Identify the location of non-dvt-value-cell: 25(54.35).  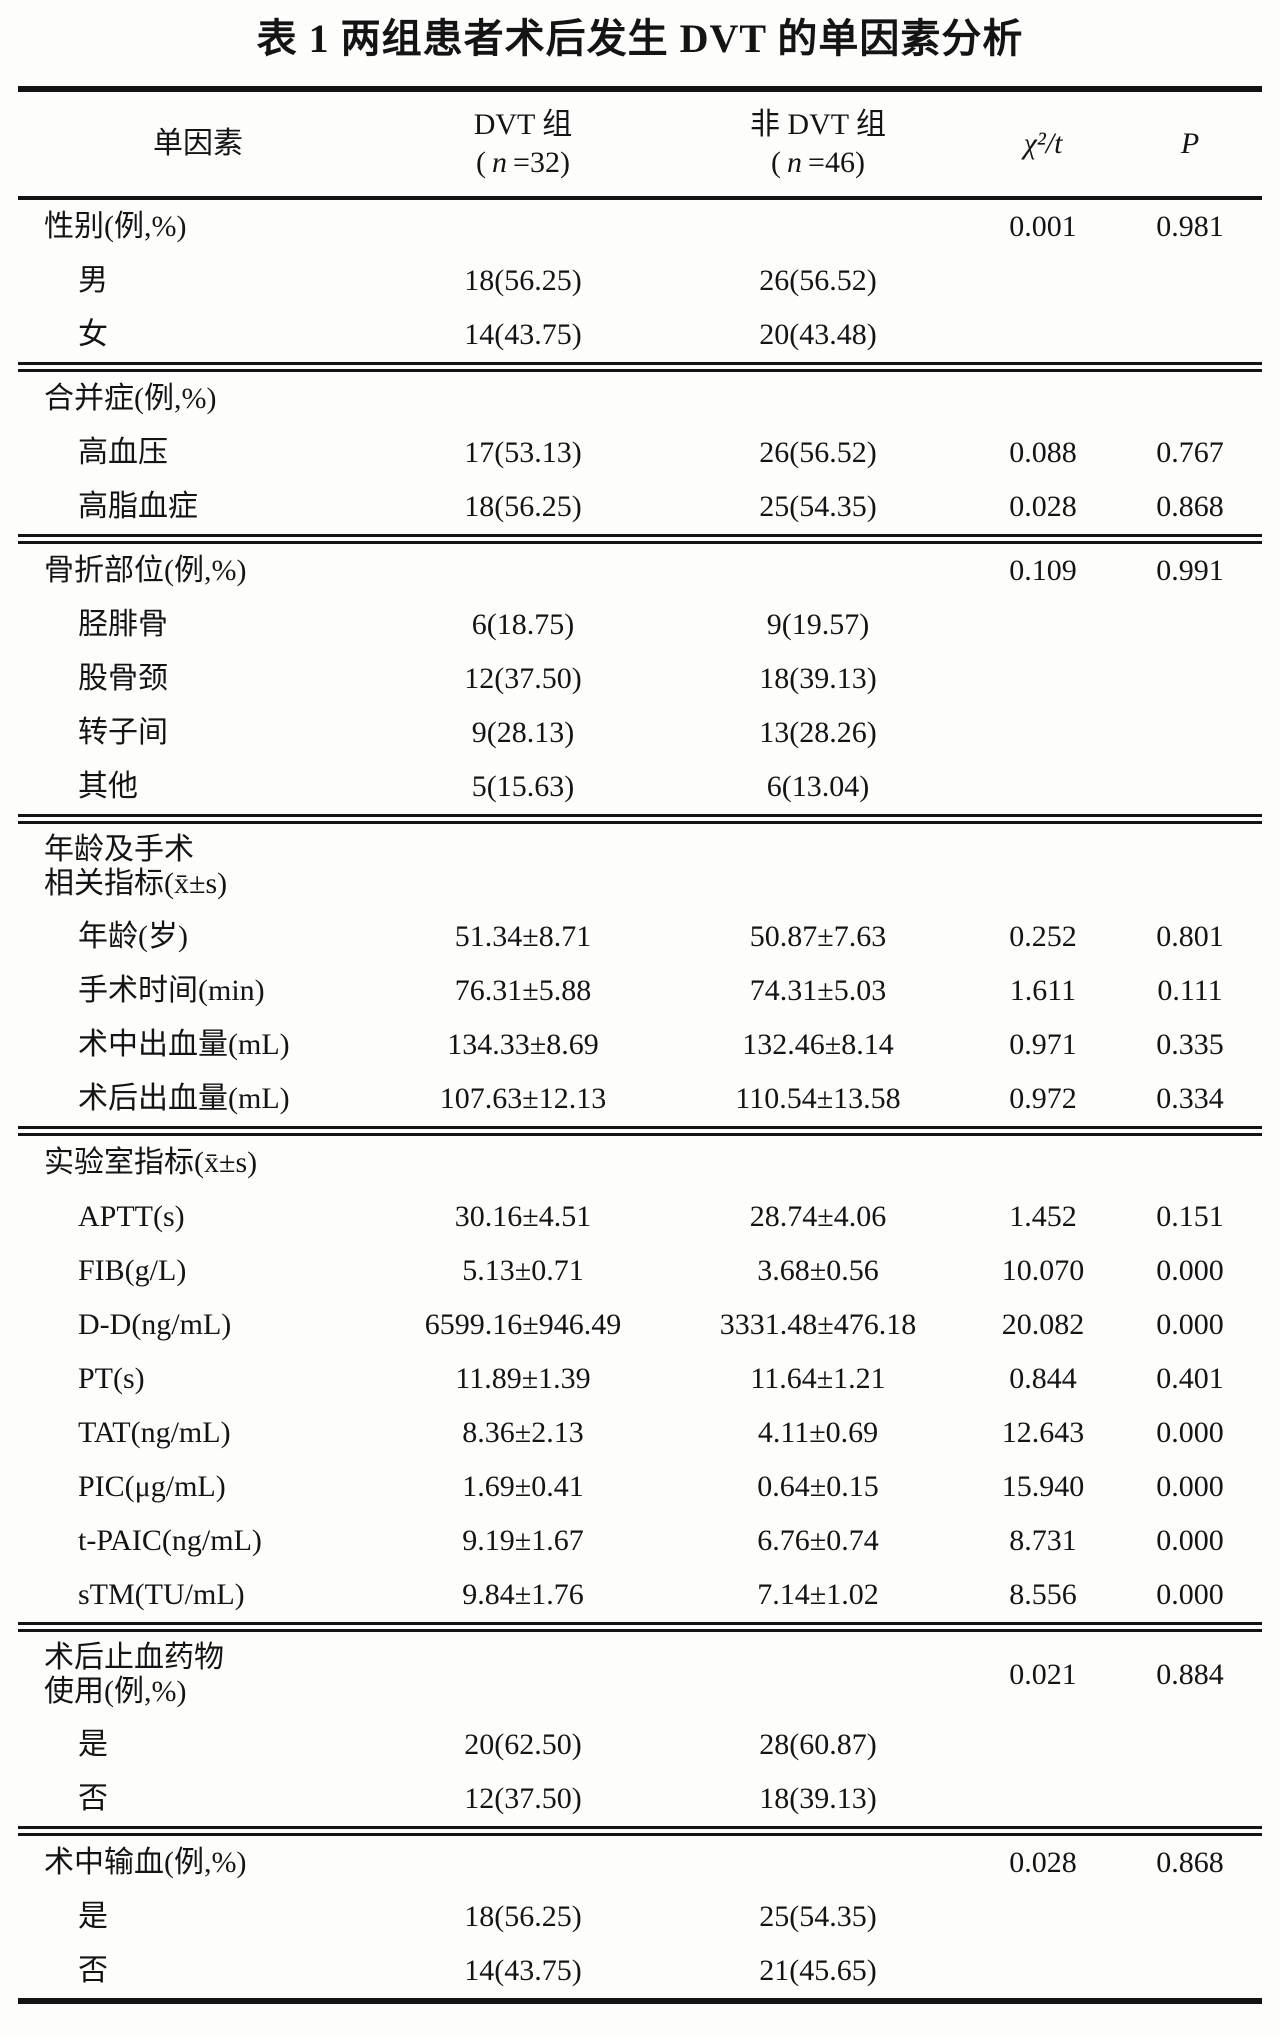
(818, 506).